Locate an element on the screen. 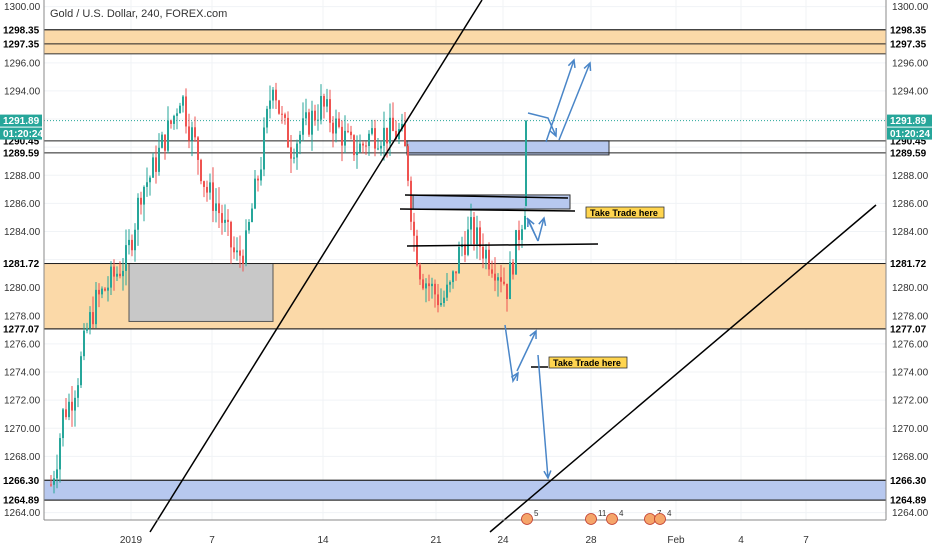  right-axis-tick-label: 1274.00 is located at coordinates (910, 373).